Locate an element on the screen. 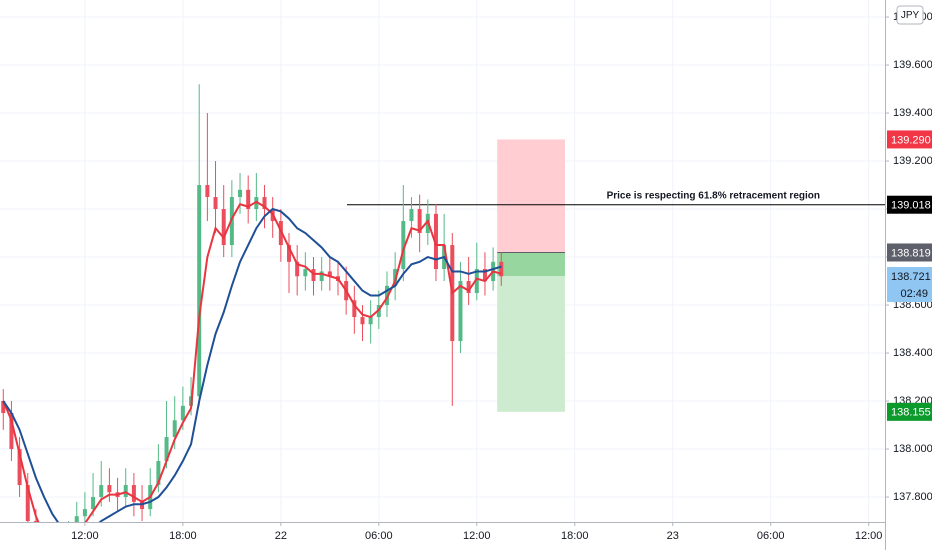 This screenshot has height=550, width=932. y-tick-label: 137.800 is located at coordinates (912, 497).